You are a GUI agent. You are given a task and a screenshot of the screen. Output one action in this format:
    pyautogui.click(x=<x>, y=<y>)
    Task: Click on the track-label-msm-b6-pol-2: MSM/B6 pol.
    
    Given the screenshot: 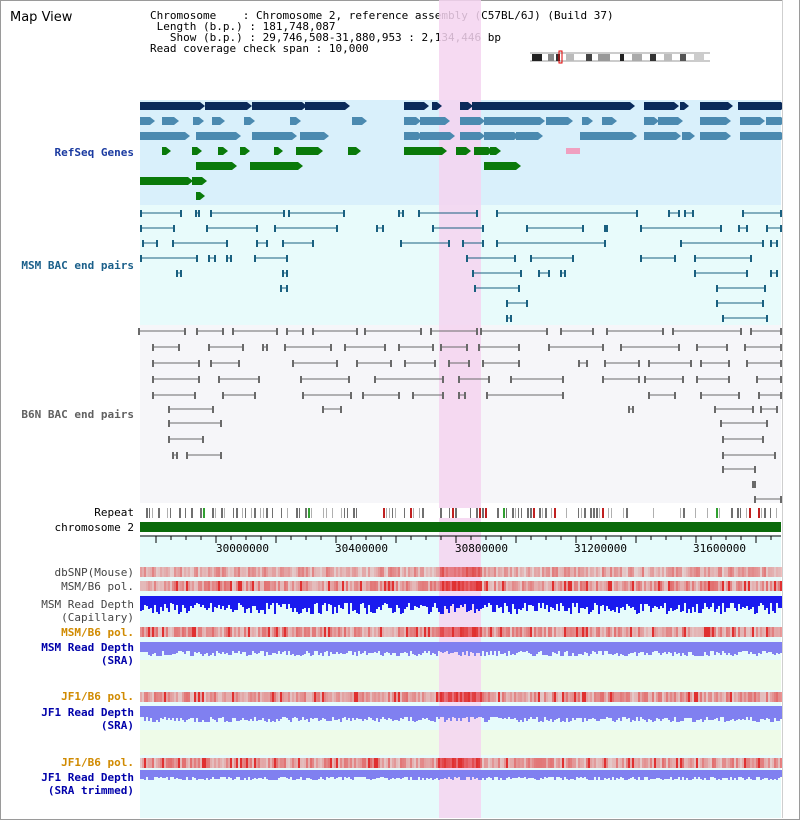 What is the action you would take?
    pyautogui.click(x=97, y=632)
    